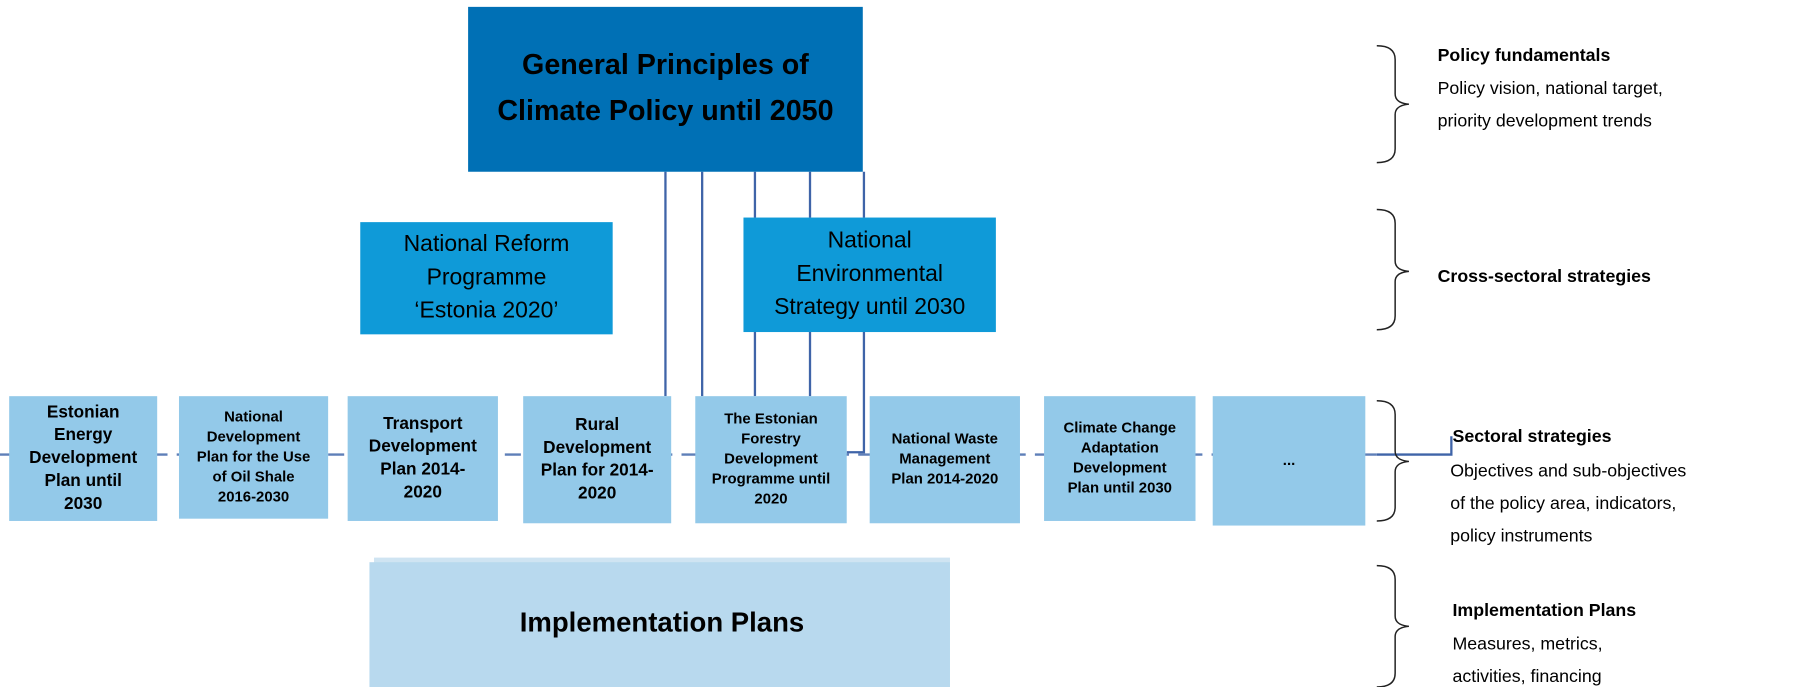  What do you see at coordinates (665, 65) in the screenshot?
I see `box-label: General Principles of` at bounding box center [665, 65].